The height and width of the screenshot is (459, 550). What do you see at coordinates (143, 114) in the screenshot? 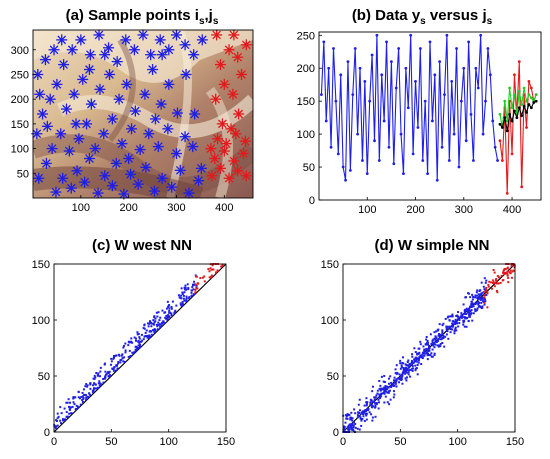
I see `terrain-image` at bounding box center [143, 114].